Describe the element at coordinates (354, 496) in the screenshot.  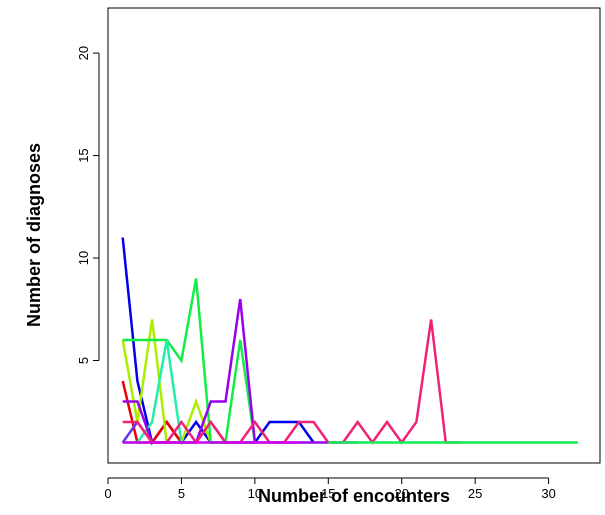
I see `x-axis-title: Number of encounters` at that location.